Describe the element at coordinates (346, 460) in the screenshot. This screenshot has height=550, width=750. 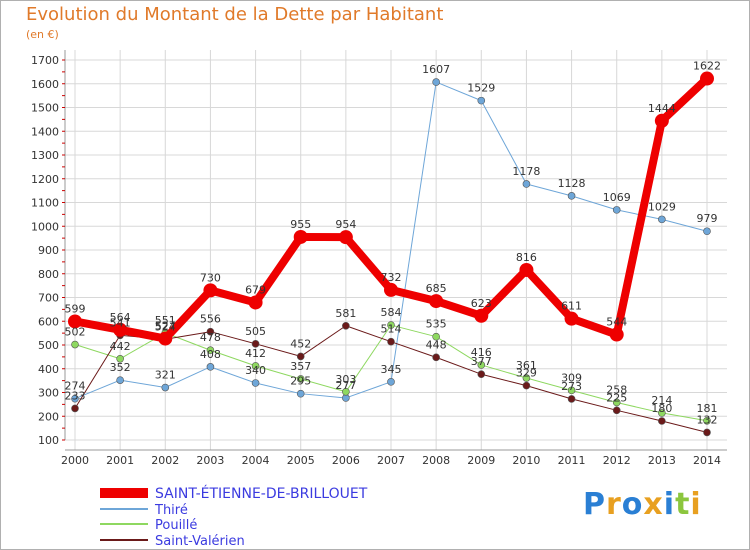
I see `x-tick-label: 2006` at that location.